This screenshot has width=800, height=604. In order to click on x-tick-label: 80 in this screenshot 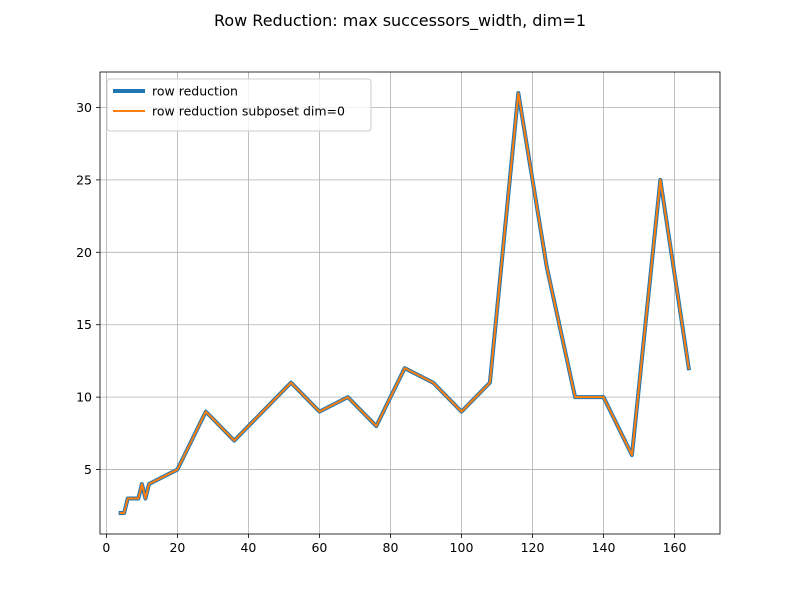, I will do `click(391, 547)`.